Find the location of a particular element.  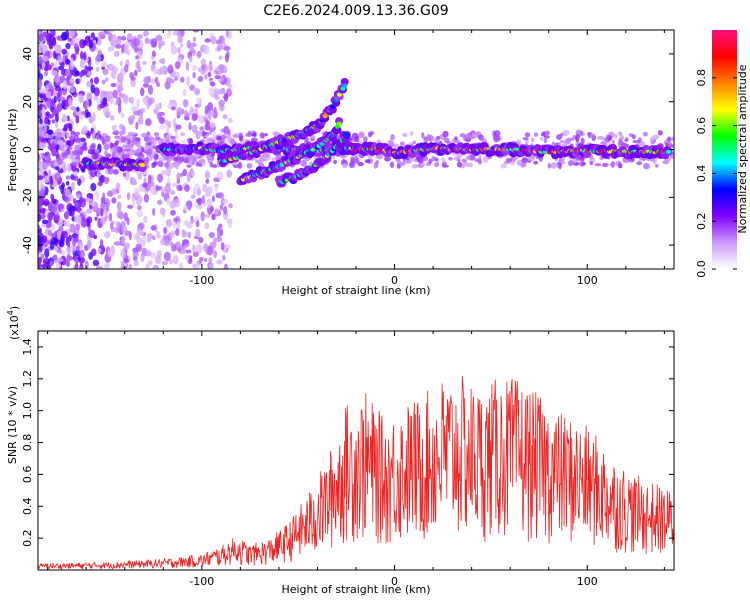

heatmap-ridge-halo is located at coordinates (337, 130).